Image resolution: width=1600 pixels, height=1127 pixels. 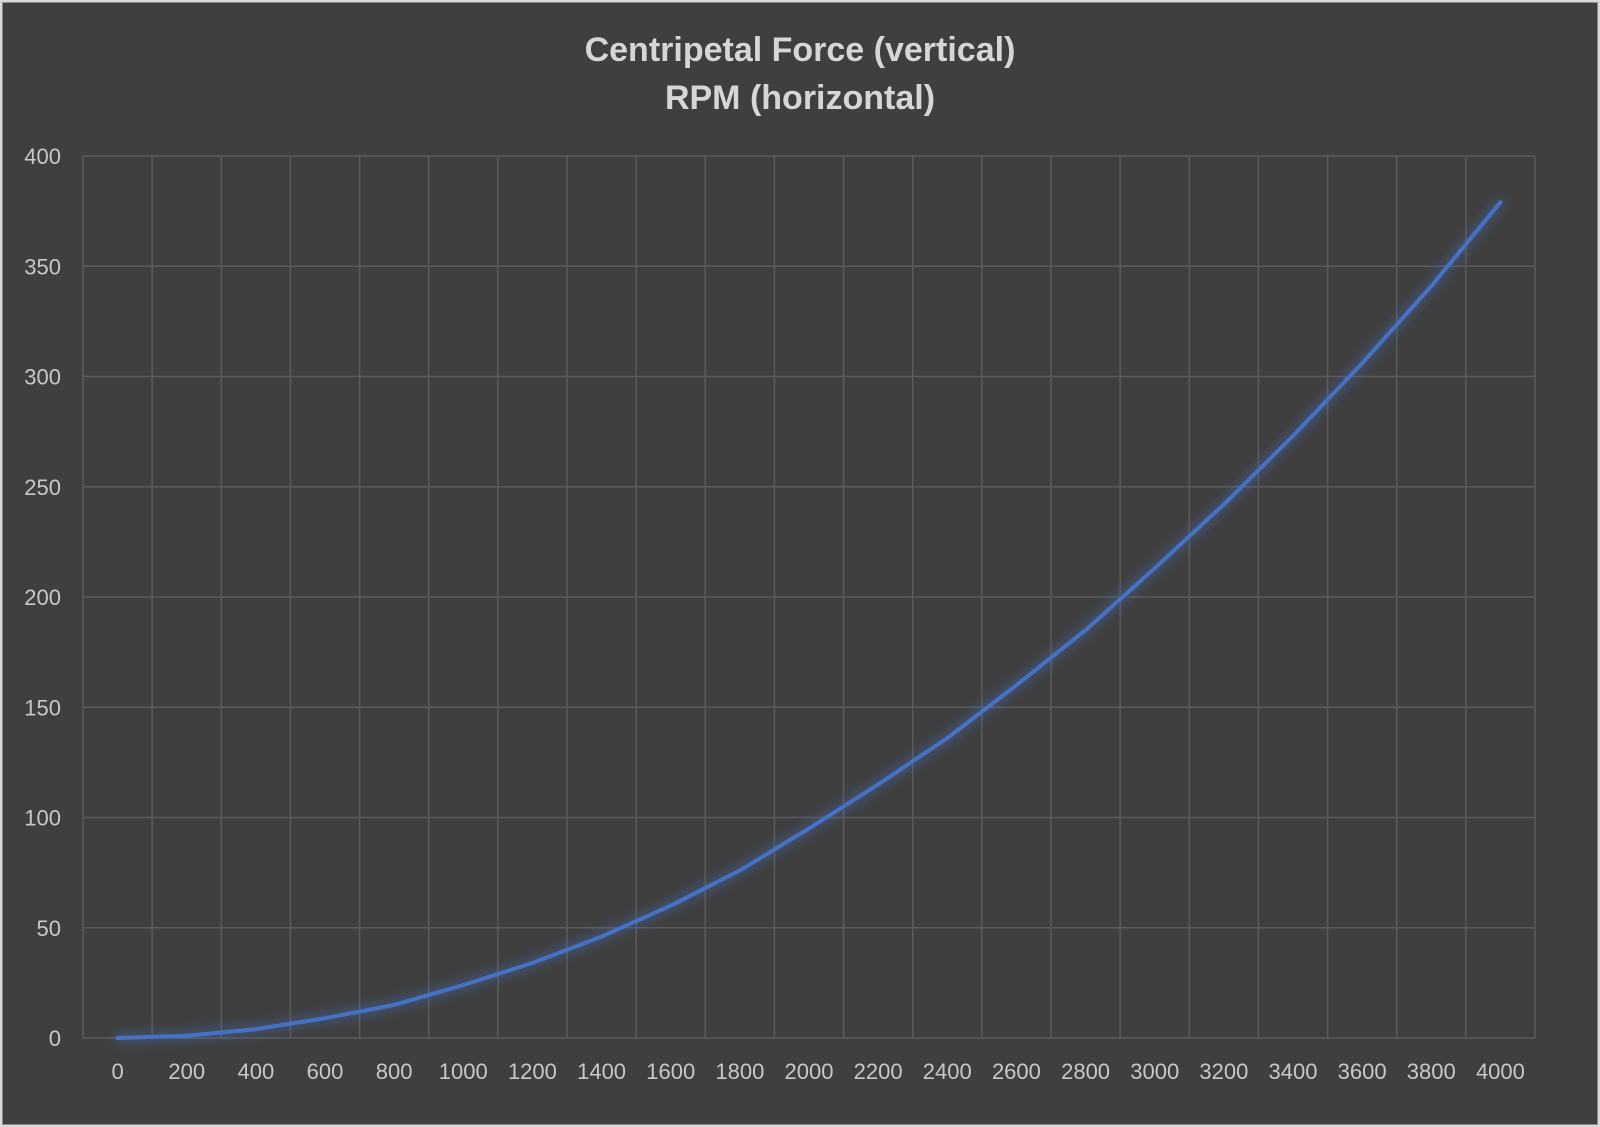 What do you see at coordinates (809, 1071) in the screenshot?
I see `x-tick-label: 2000` at bounding box center [809, 1071].